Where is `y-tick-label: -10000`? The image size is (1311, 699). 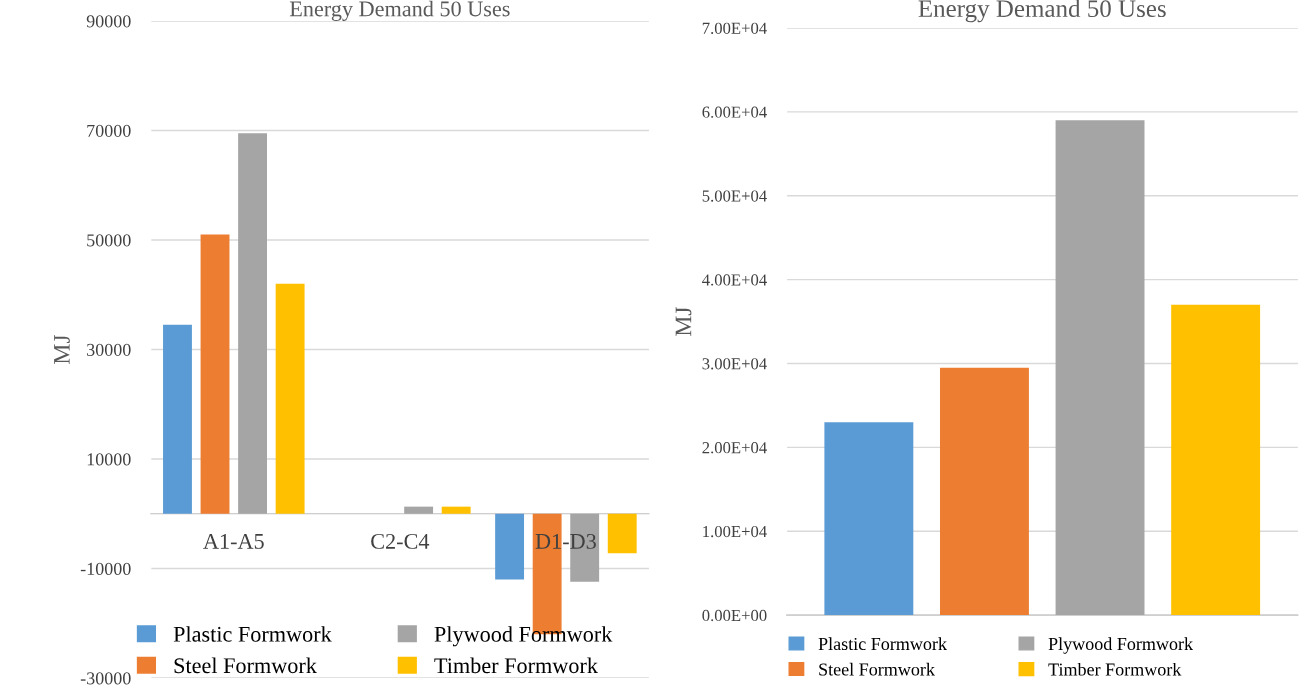 y-tick-label: -10000 is located at coordinates (105, 568).